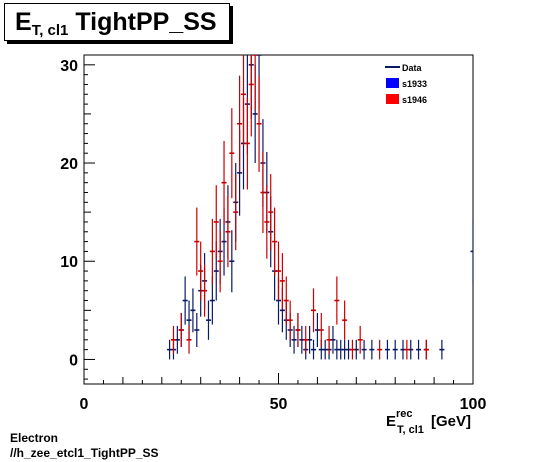 The image size is (546, 462). Describe the element at coordinates (414, 100) in the screenshot. I see `legend-label: s1946` at that location.